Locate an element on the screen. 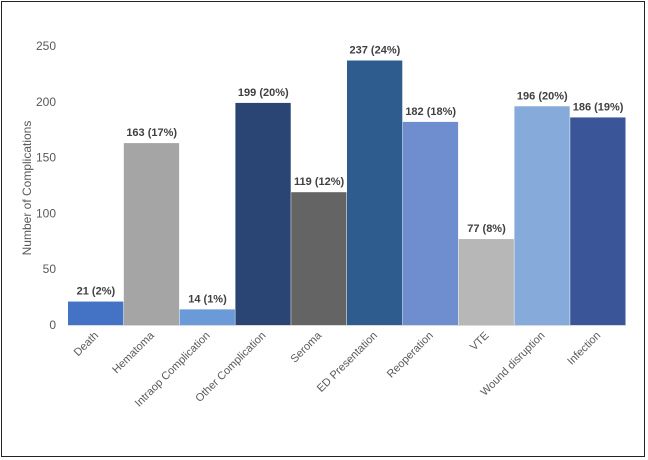  bar-other-complication is located at coordinates (263, 213).